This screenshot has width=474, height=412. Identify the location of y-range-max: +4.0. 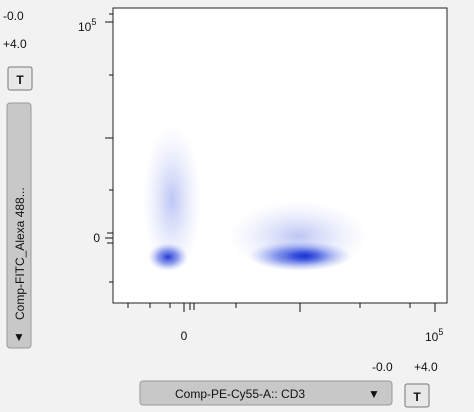
(15, 44).